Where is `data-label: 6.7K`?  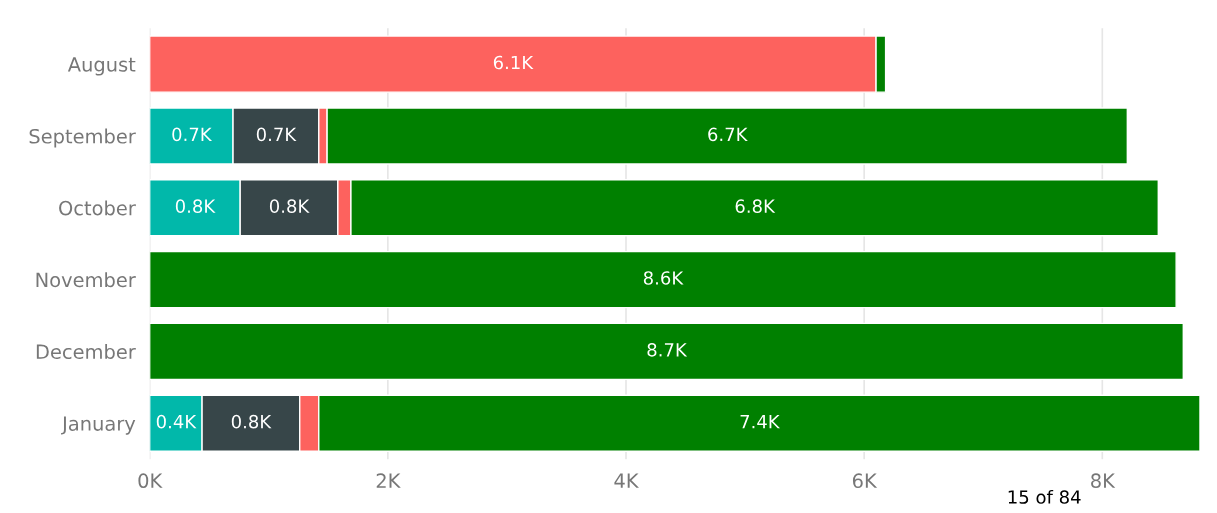
data-label: 6.7K is located at coordinates (728, 134).